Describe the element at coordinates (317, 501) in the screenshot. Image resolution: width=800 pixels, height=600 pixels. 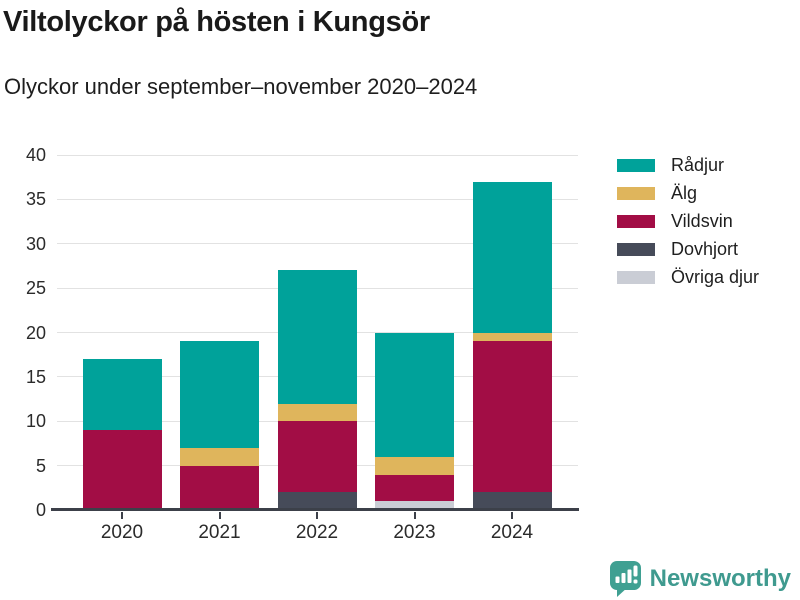
I see `bar-segment-2022-dovhjort` at that location.